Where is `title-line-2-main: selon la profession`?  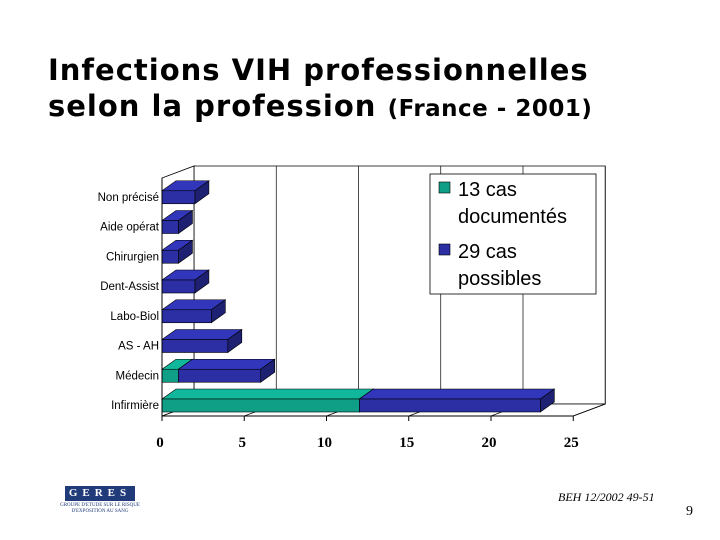 title-line-2-main: selon la profession is located at coordinates (212, 106).